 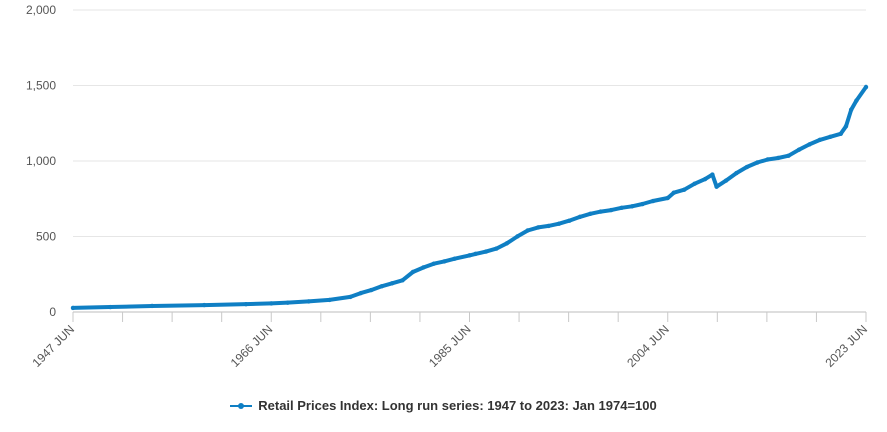 I want to click on y-axis-ticks: 0 500 1,000 1,500 2,000, so click(x=41, y=161).